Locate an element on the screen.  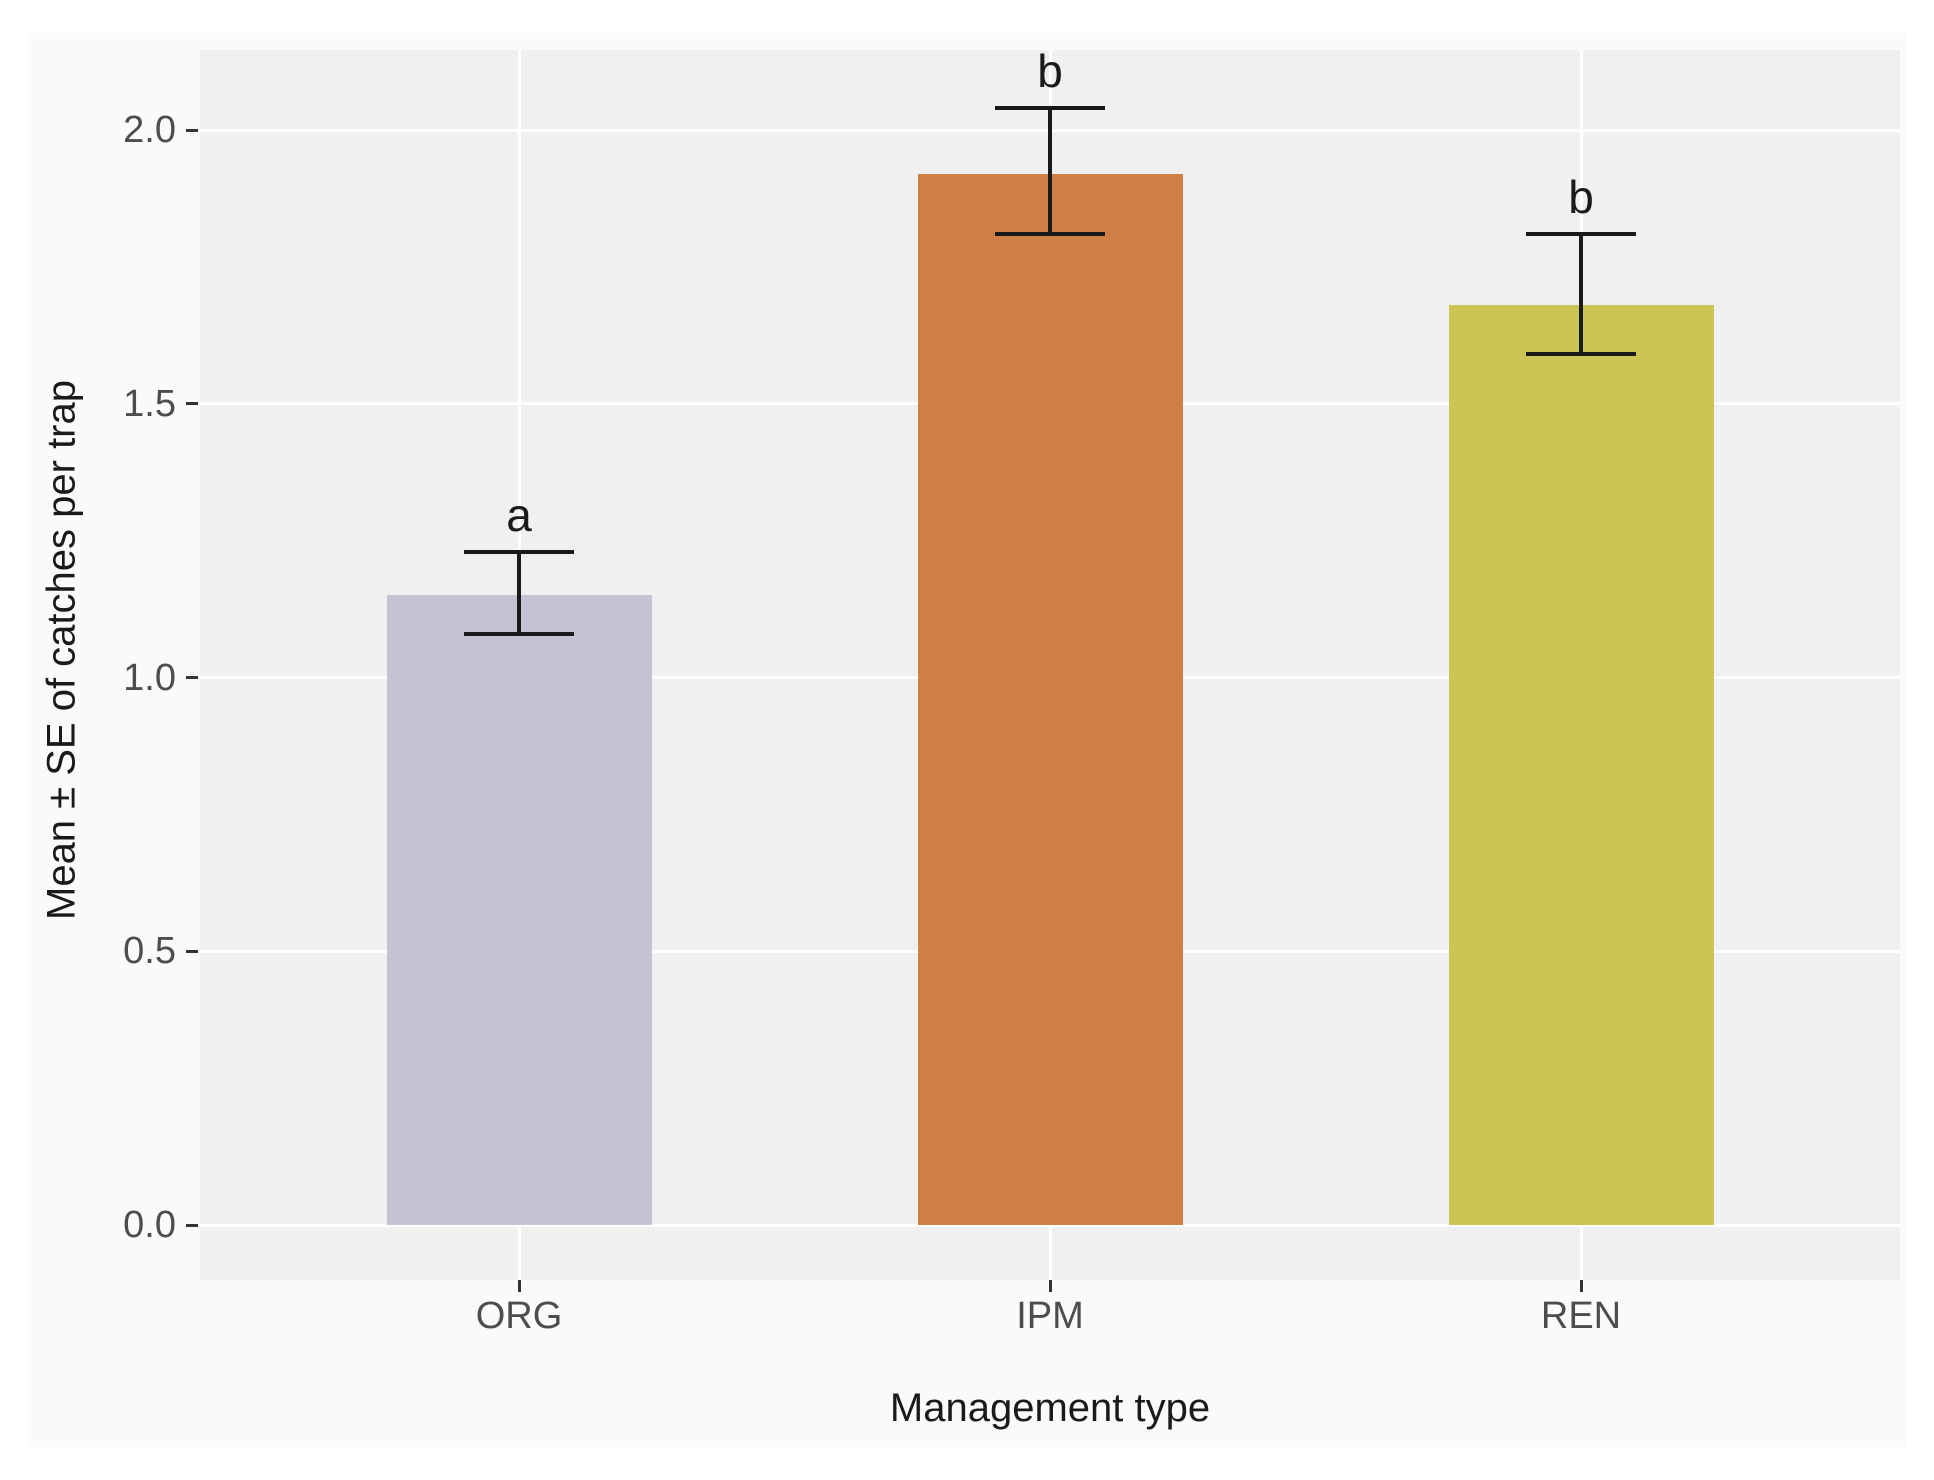
y-axis-title: Mean ± SE of catches per trap is located at coordinates (61, 650).